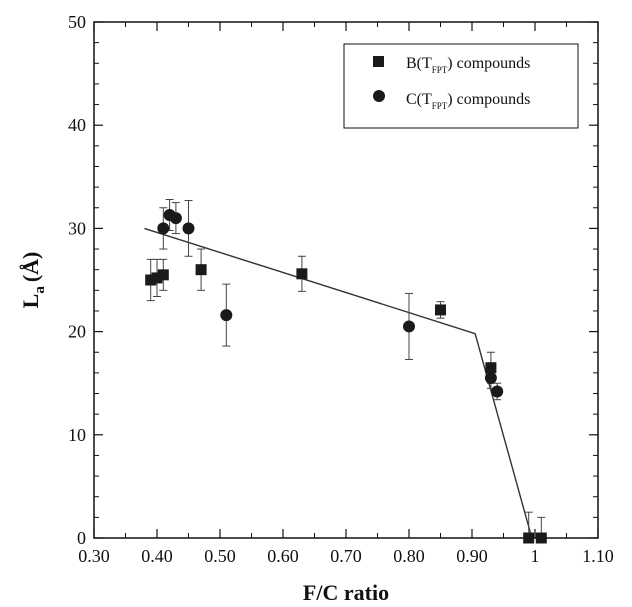 This screenshot has width=632, height=607. I want to click on y-axis-label-sub: a, so click(40, 290).